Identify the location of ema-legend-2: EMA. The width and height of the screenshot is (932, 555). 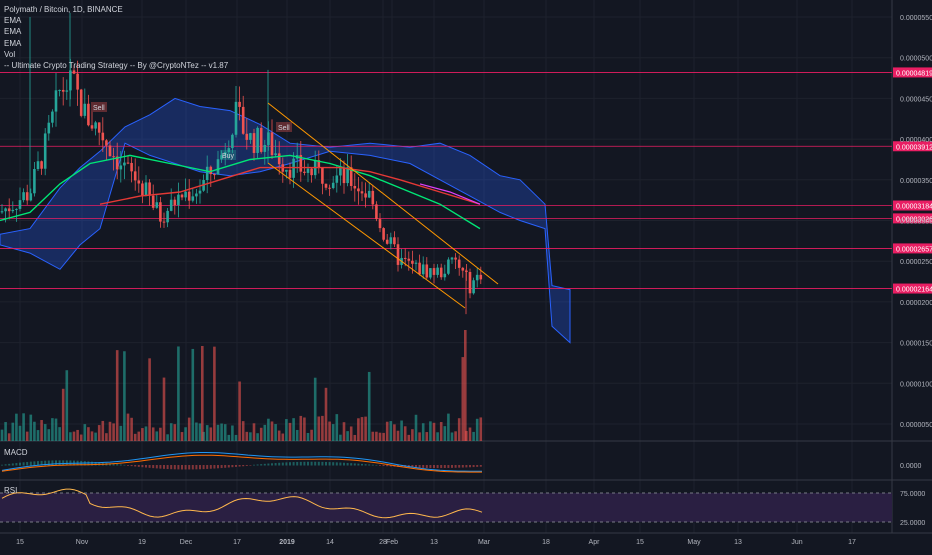
(13, 32).